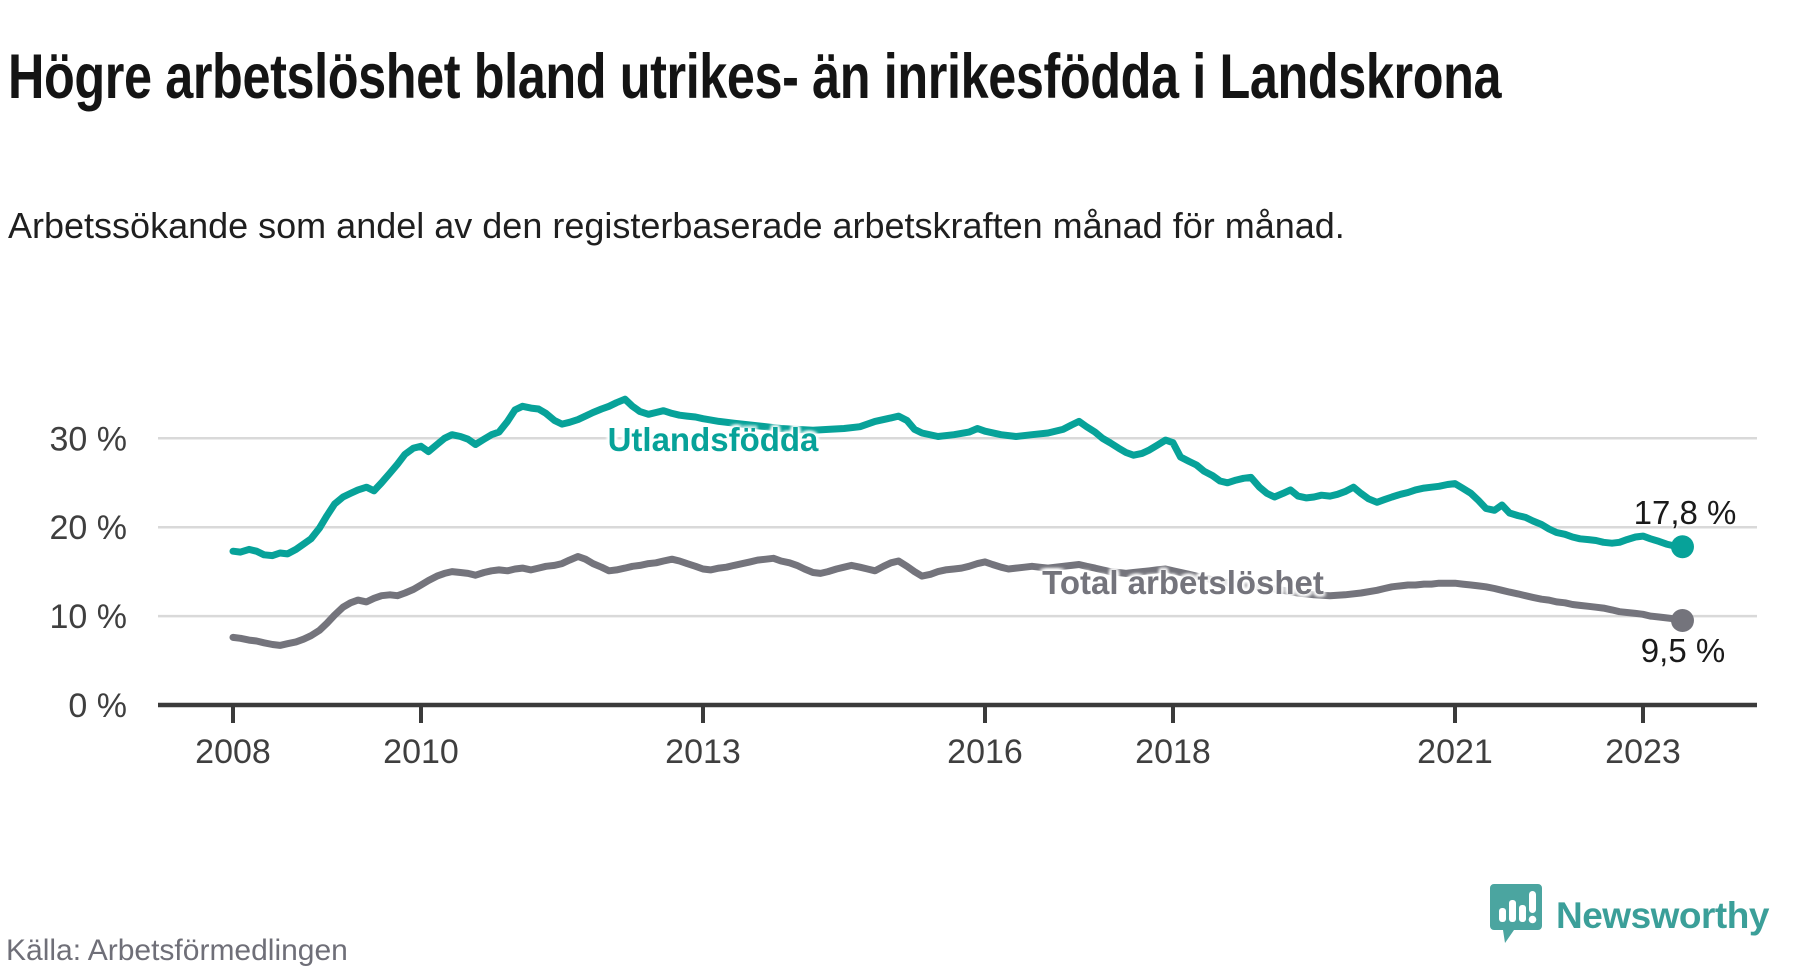 The width and height of the screenshot is (1800, 968). Describe the element at coordinates (97, 706) in the screenshot. I see `svg-text: 0 %` at that location.